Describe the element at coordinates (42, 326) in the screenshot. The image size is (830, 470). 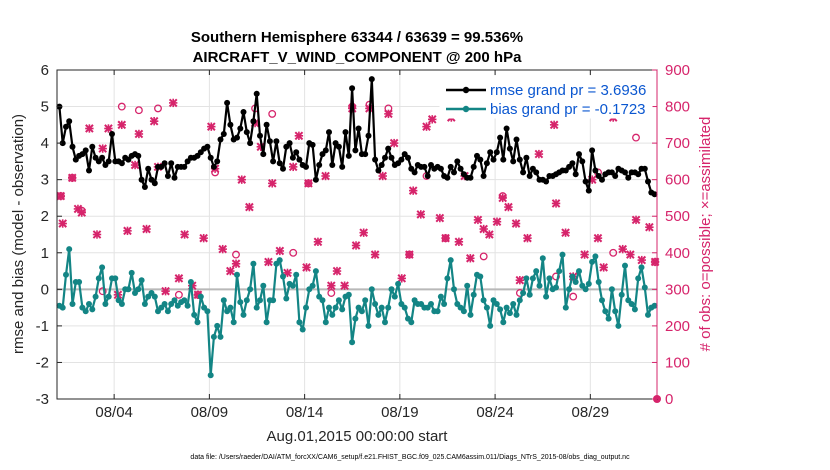
I see `y-tick-label: -1` at that location.